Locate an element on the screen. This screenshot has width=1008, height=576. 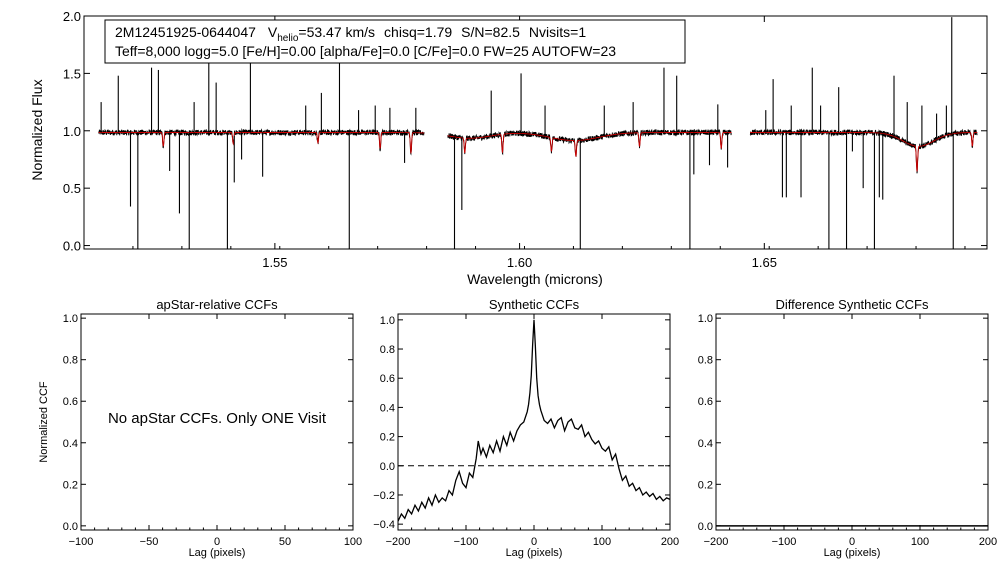
apstar-ccf-axis-ticks: −100 −50 0 50 100 0.0 0.2 0.4 0.6 0.8 1.0 is located at coordinates (212, 430).